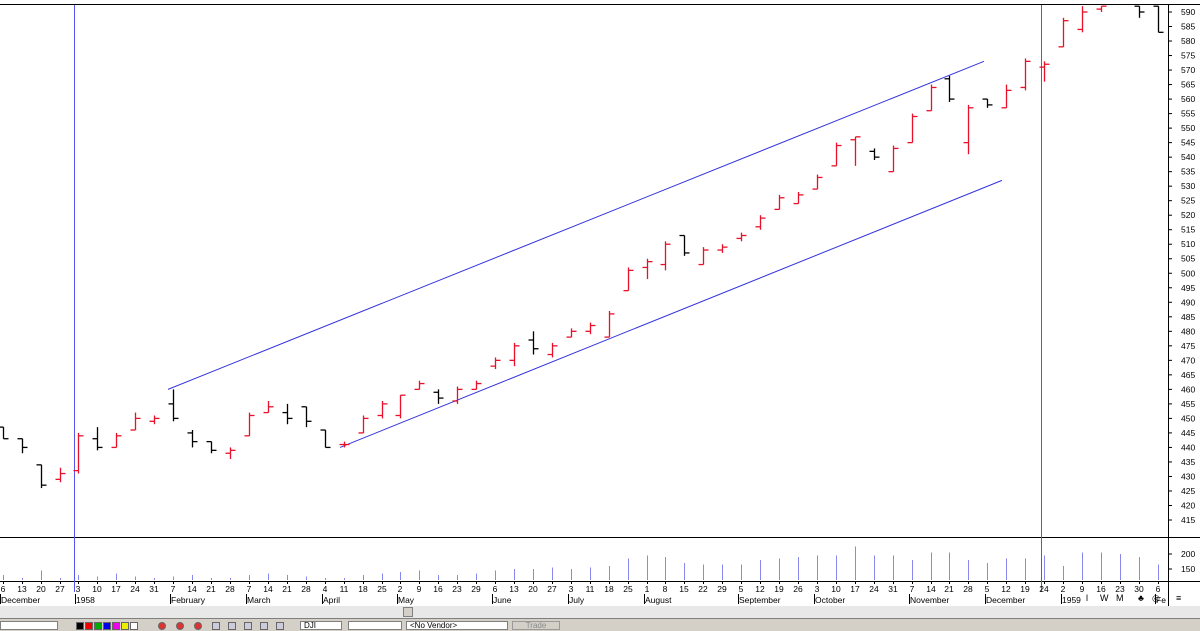  Describe the element at coordinates (198, 626) in the screenshot. I see `chart-tool-3-icon` at that location.